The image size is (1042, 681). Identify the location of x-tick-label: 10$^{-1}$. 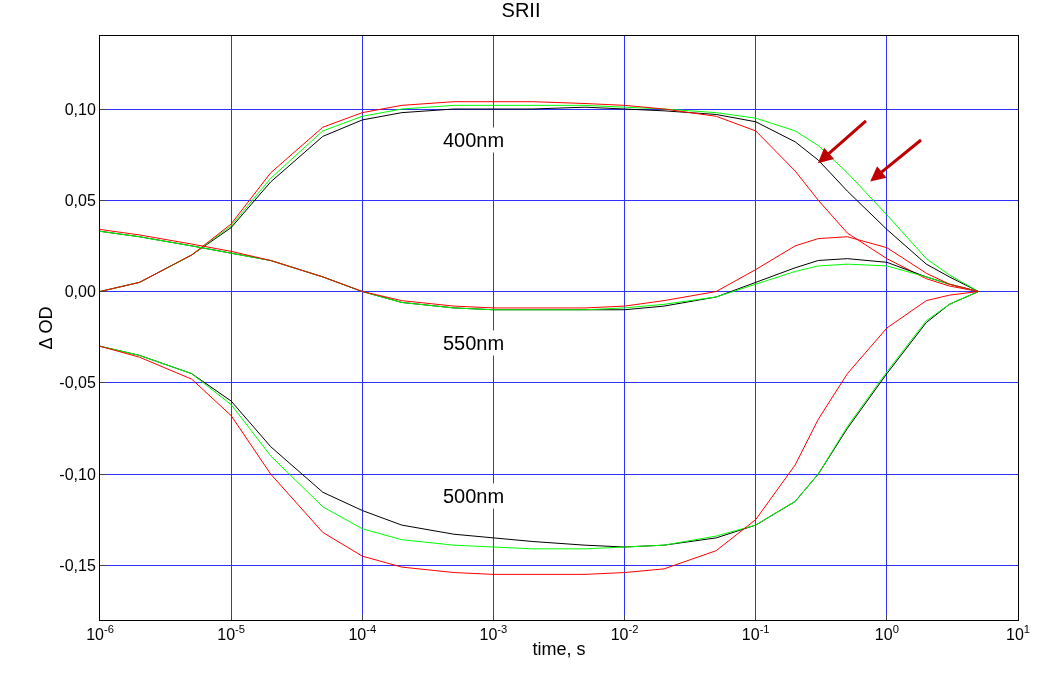
(755, 633).